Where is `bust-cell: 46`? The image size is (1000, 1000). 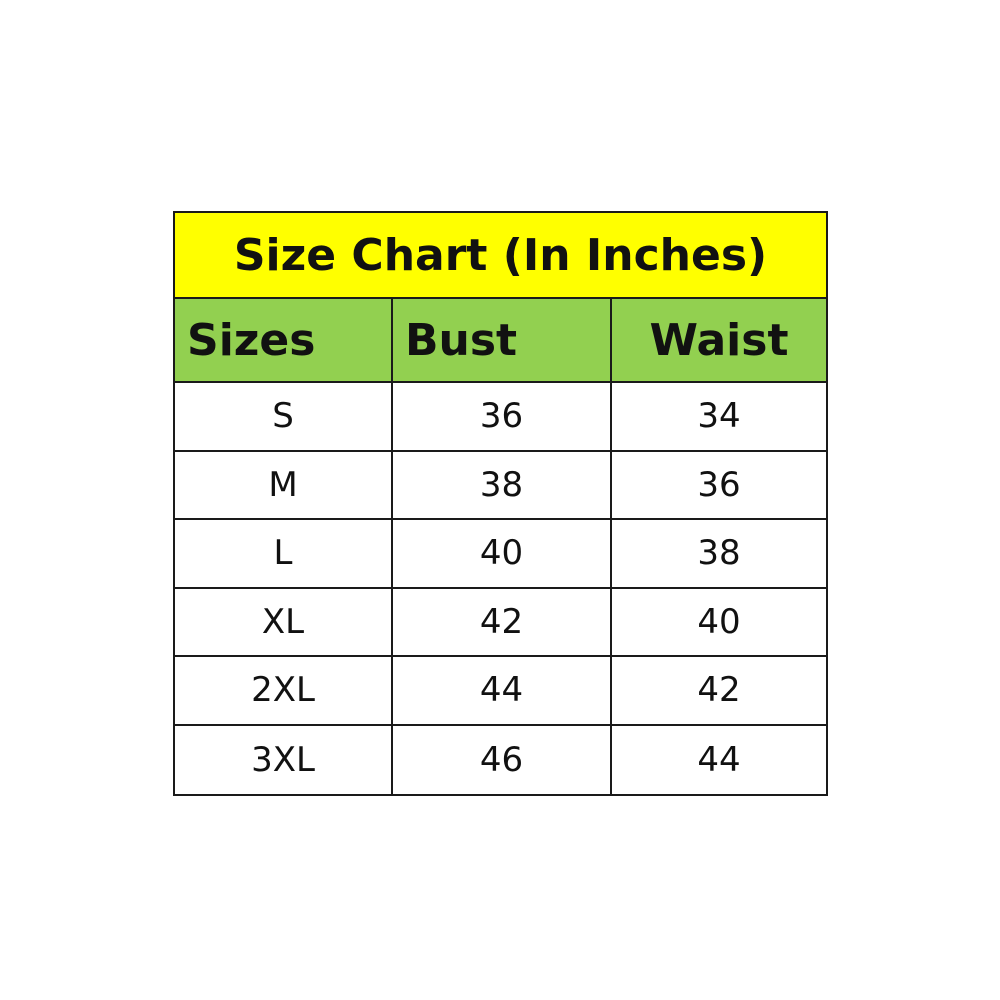
bust-cell: 46 is located at coordinates (502, 759).